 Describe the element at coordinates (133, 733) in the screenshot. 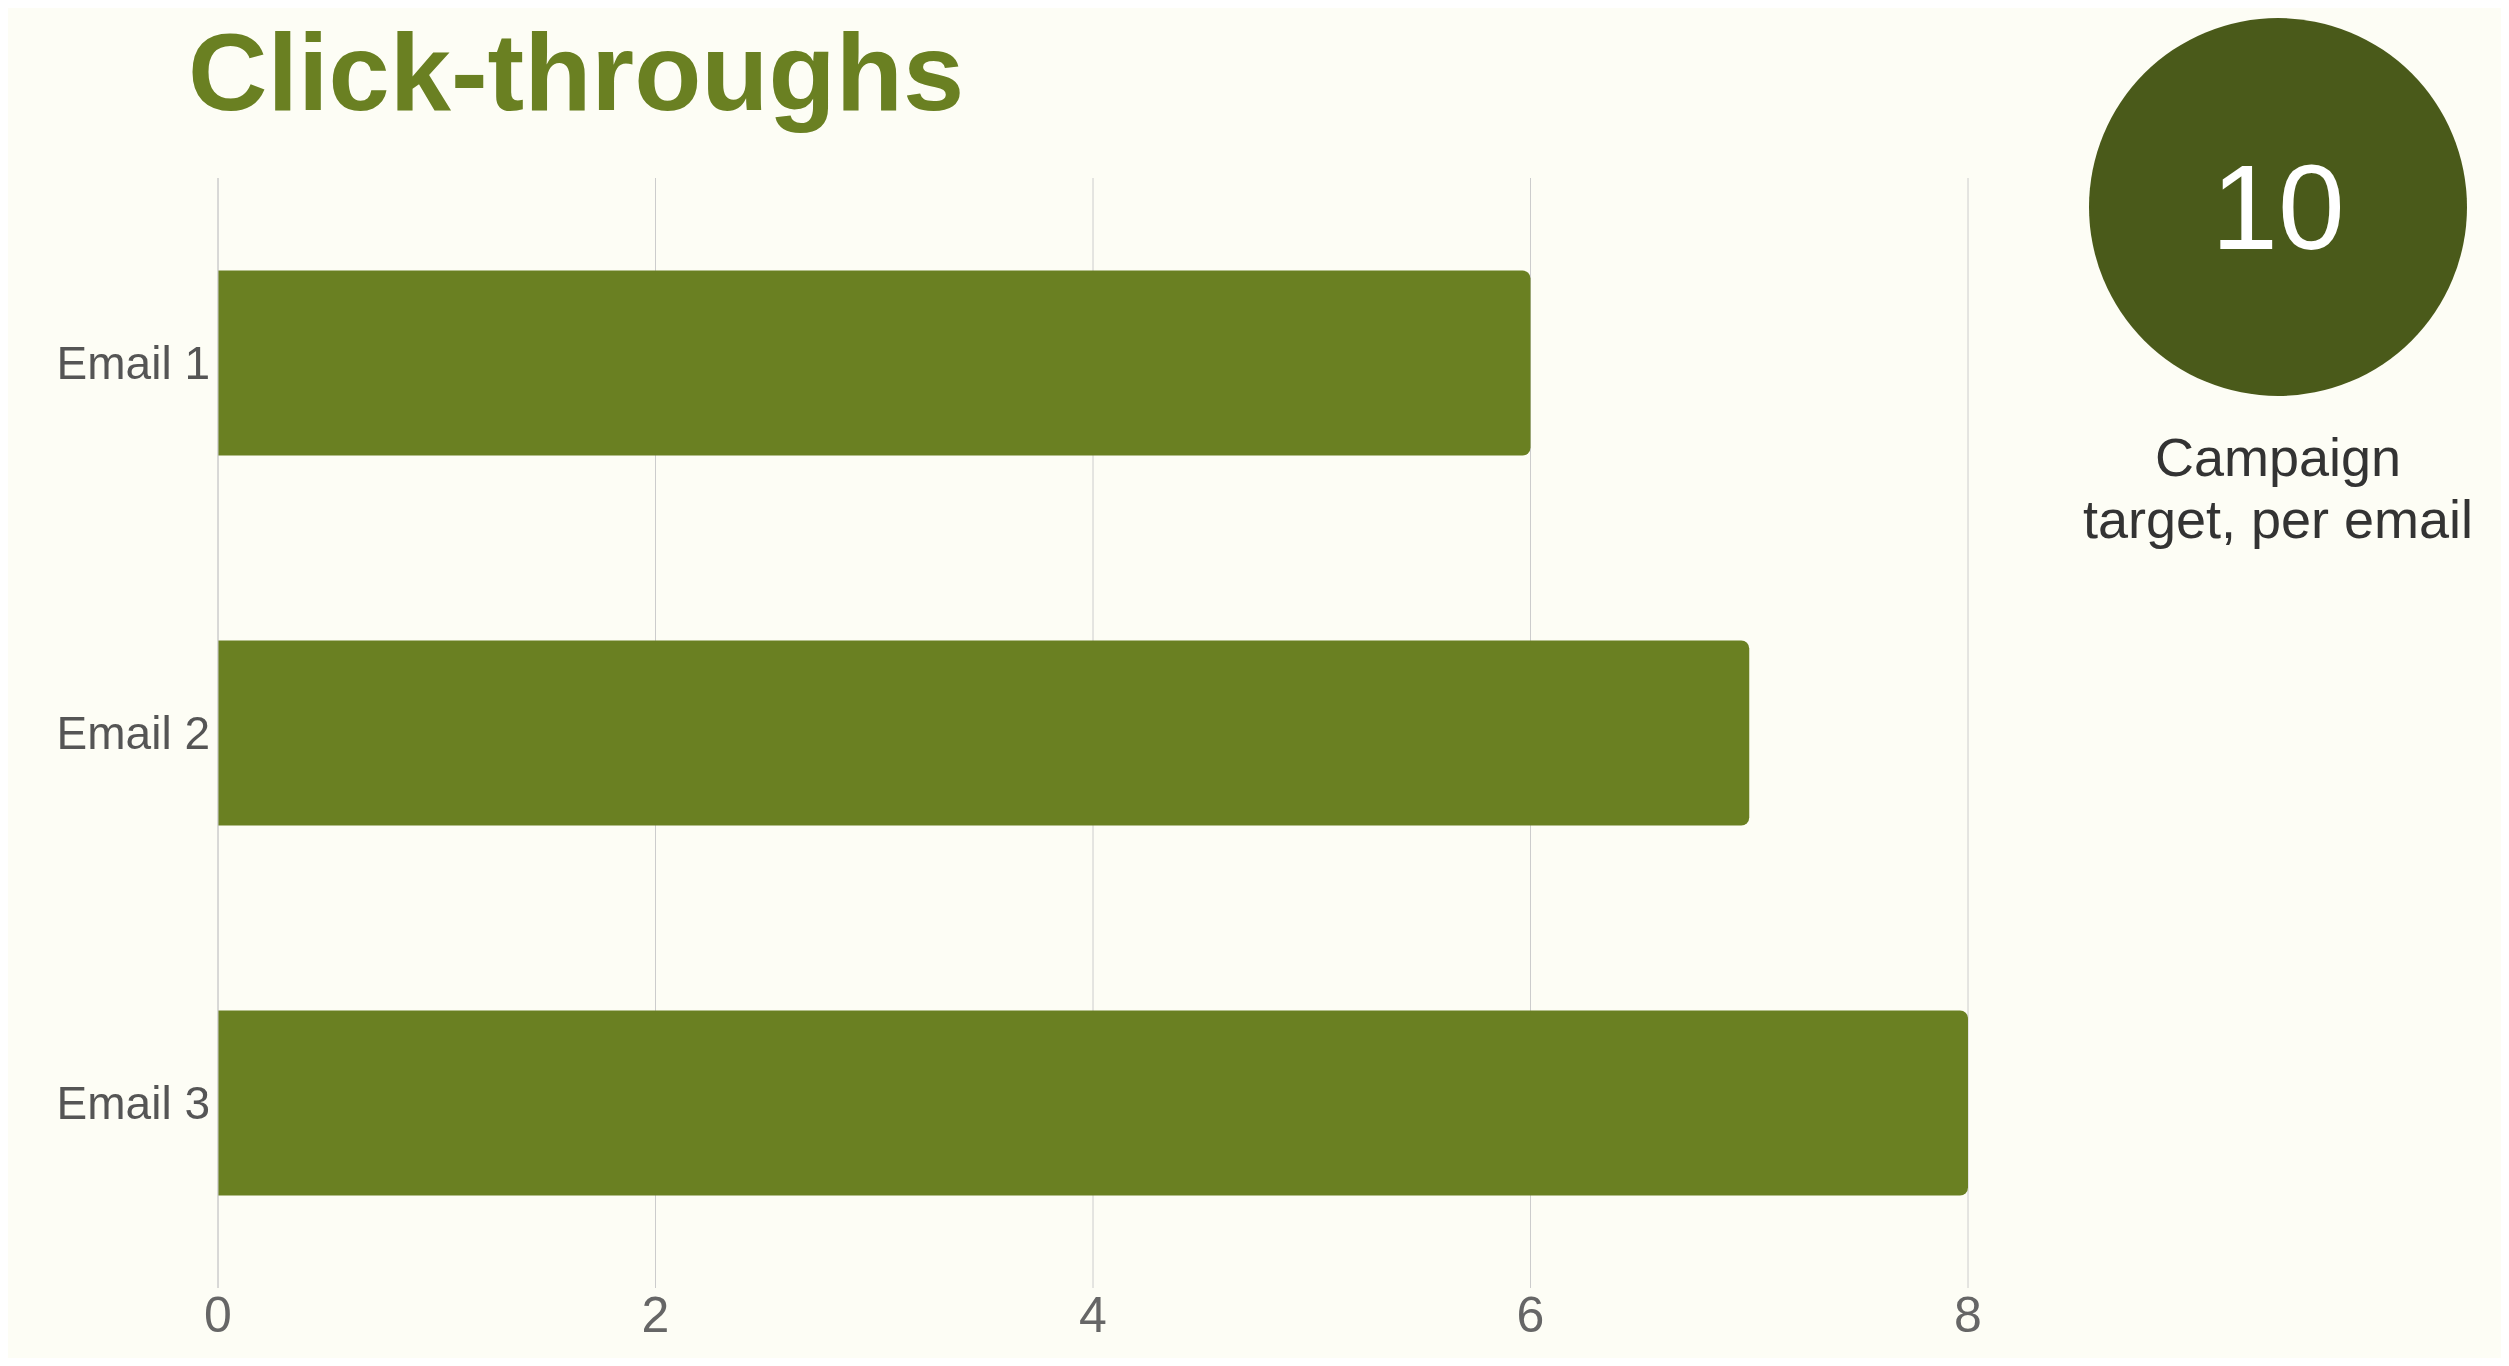

I see `y-tick-label: Email 2` at that location.